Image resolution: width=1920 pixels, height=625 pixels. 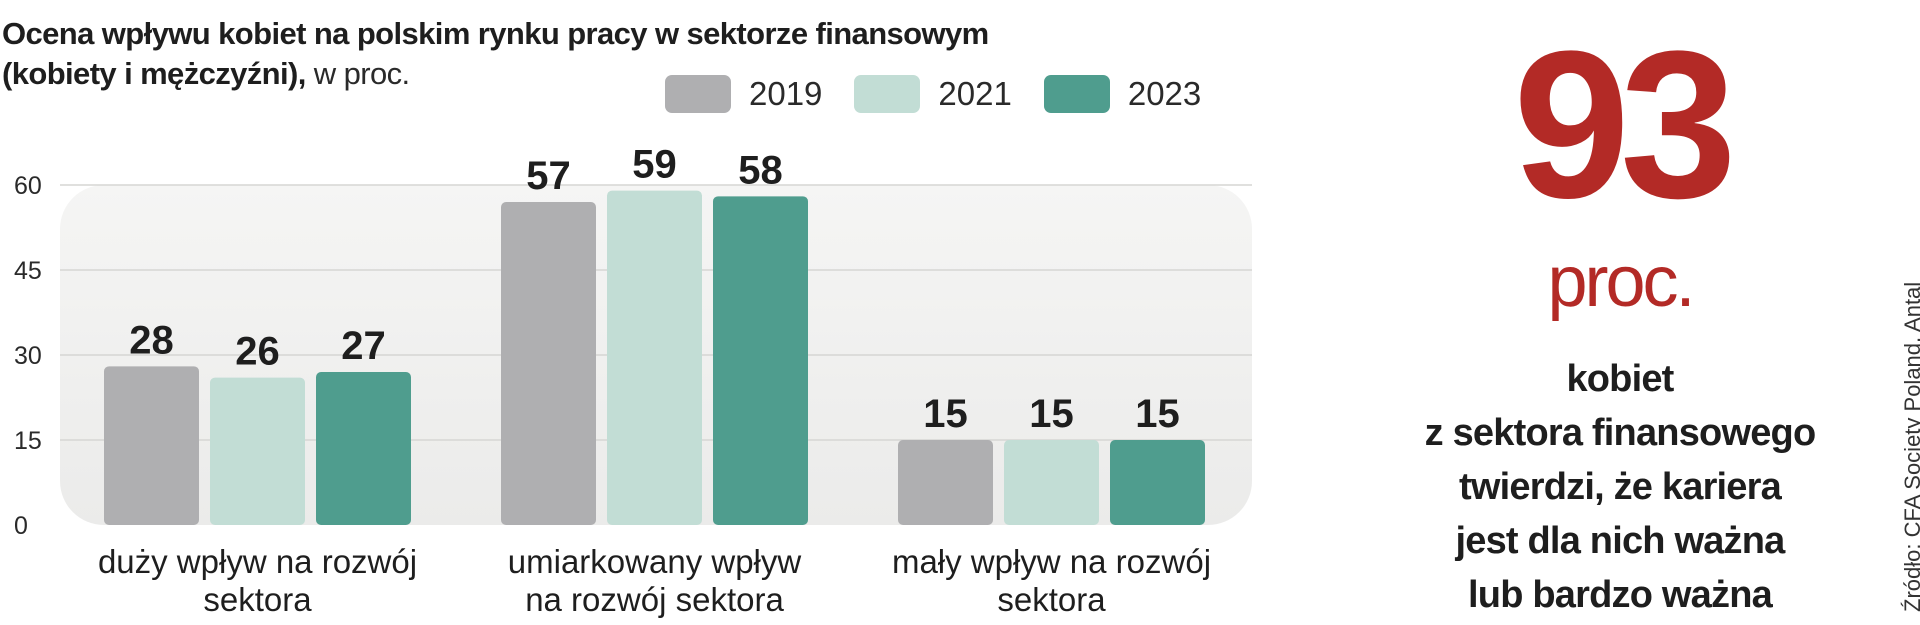 What do you see at coordinates (357, 73) in the screenshot?
I see `title-unit: w proc.` at bounding box center [357, 73].